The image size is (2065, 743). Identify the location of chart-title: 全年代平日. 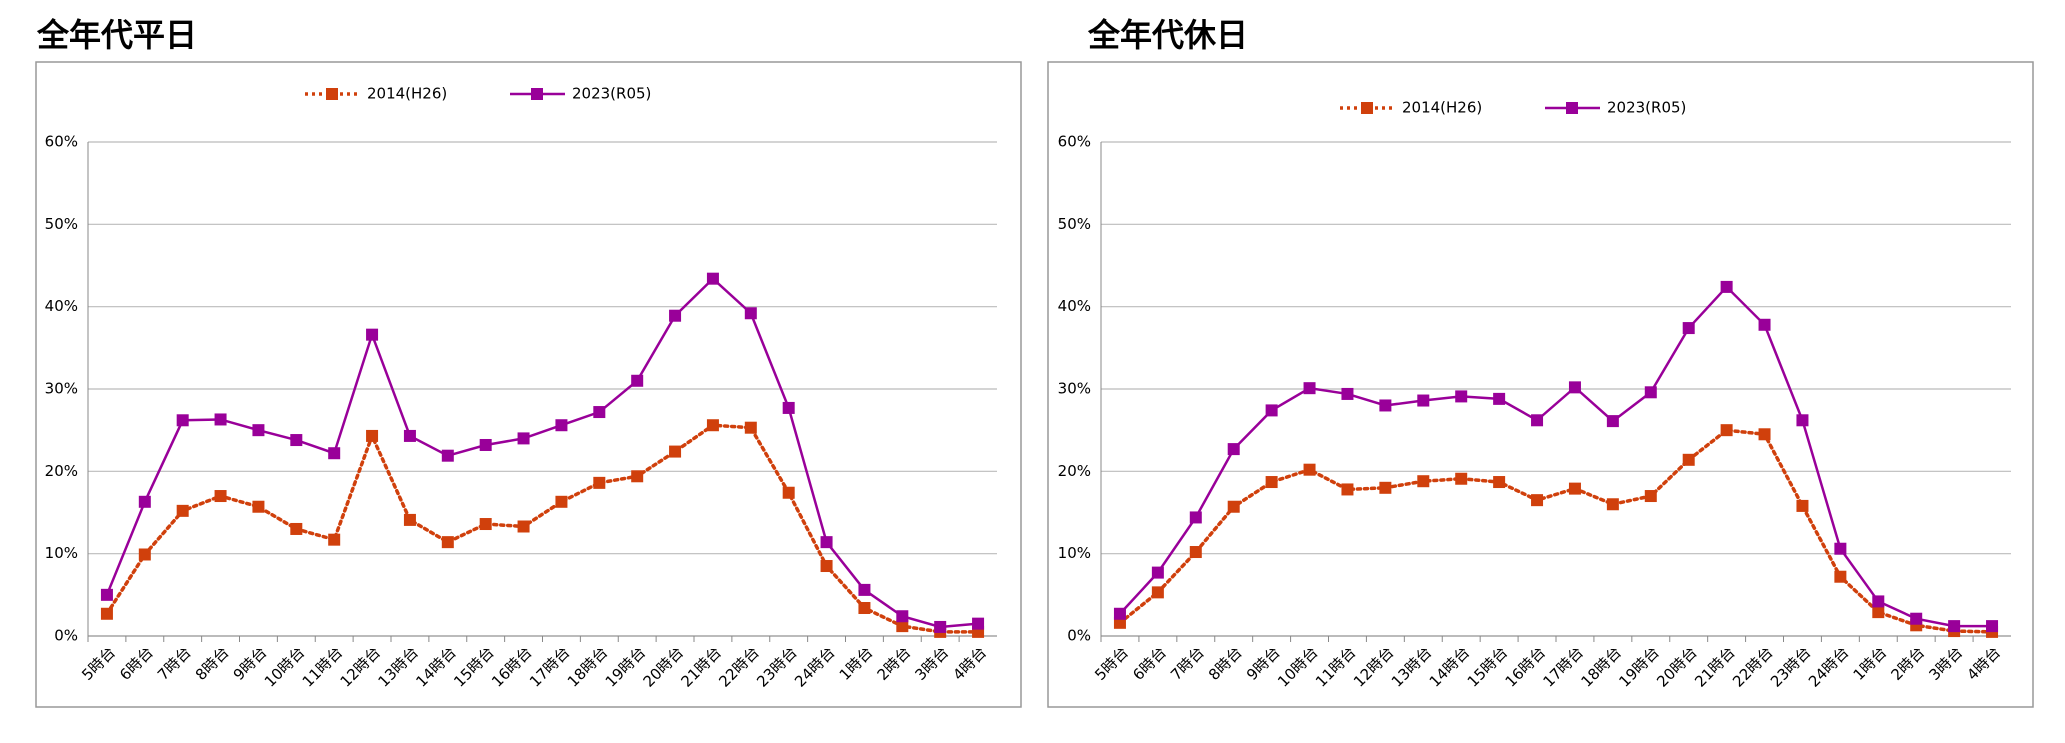
(116, 35).